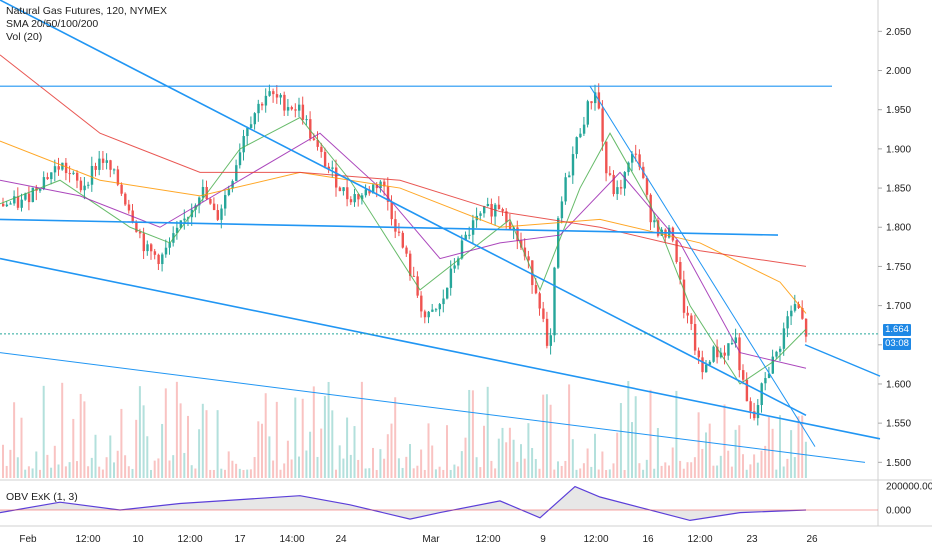  What do you see at coordinates (403, 503) in the screenshot?
I see `obv-line` at bounding box center [403, 503].